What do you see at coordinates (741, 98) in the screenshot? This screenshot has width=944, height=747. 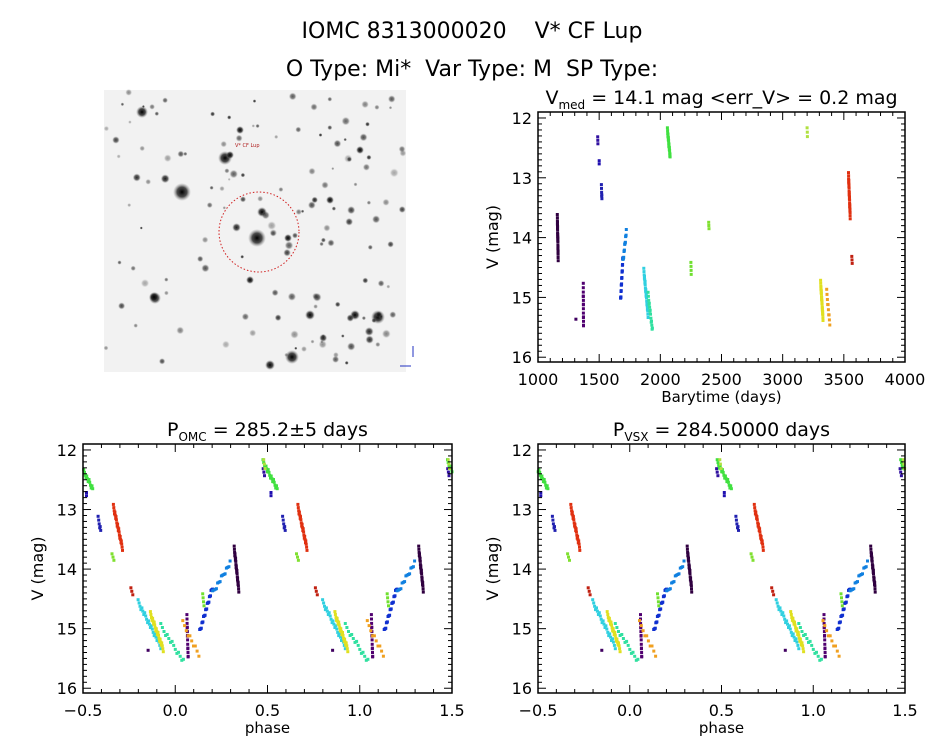 I see `chart-title-rest: = 14.1 mag <err_V> = 0.2 mag` at bounding box center [741, 98].